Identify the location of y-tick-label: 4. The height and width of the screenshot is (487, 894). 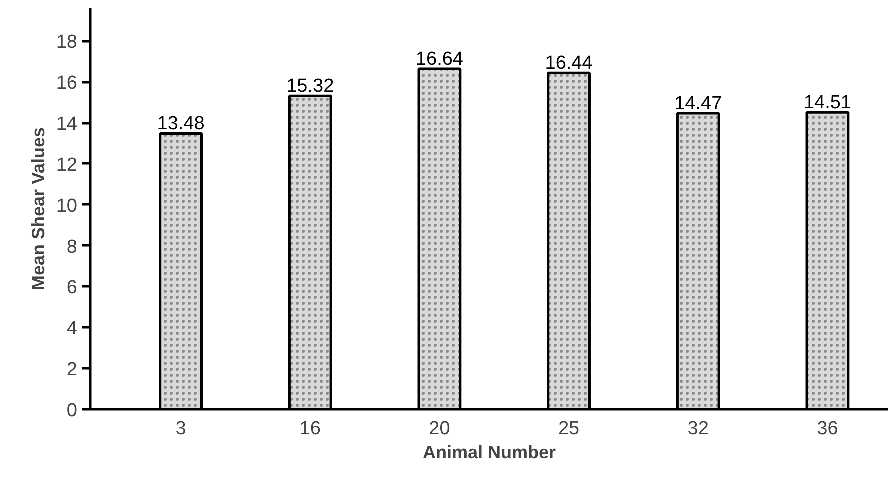
(72, 329).